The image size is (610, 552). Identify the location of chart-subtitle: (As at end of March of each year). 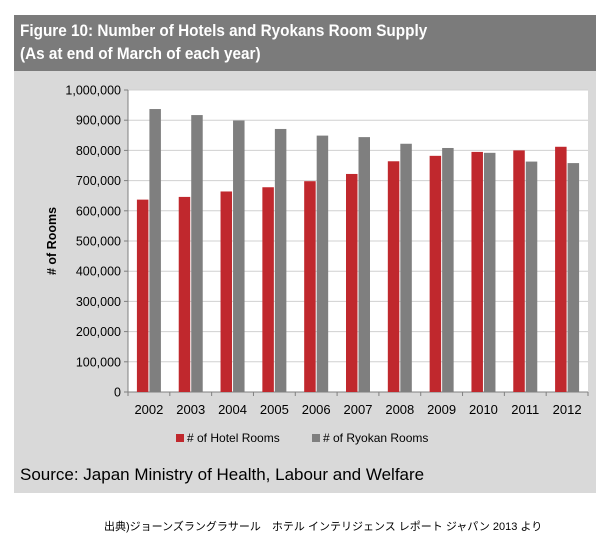
(140, 53).